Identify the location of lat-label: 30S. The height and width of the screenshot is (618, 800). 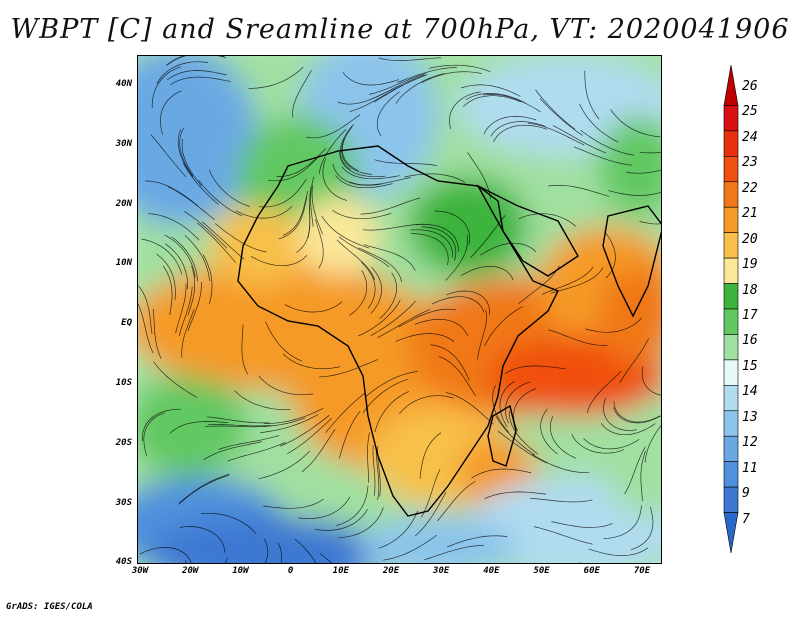
(123, 502).